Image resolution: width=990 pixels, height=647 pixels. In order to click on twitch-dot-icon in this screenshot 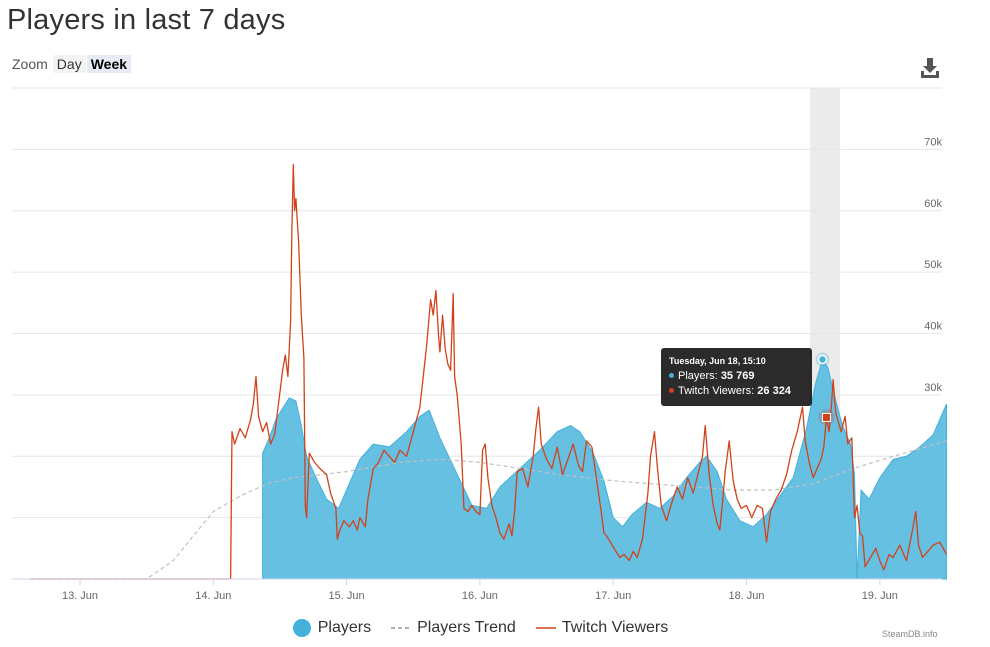, I will do `click(671, 390)`.